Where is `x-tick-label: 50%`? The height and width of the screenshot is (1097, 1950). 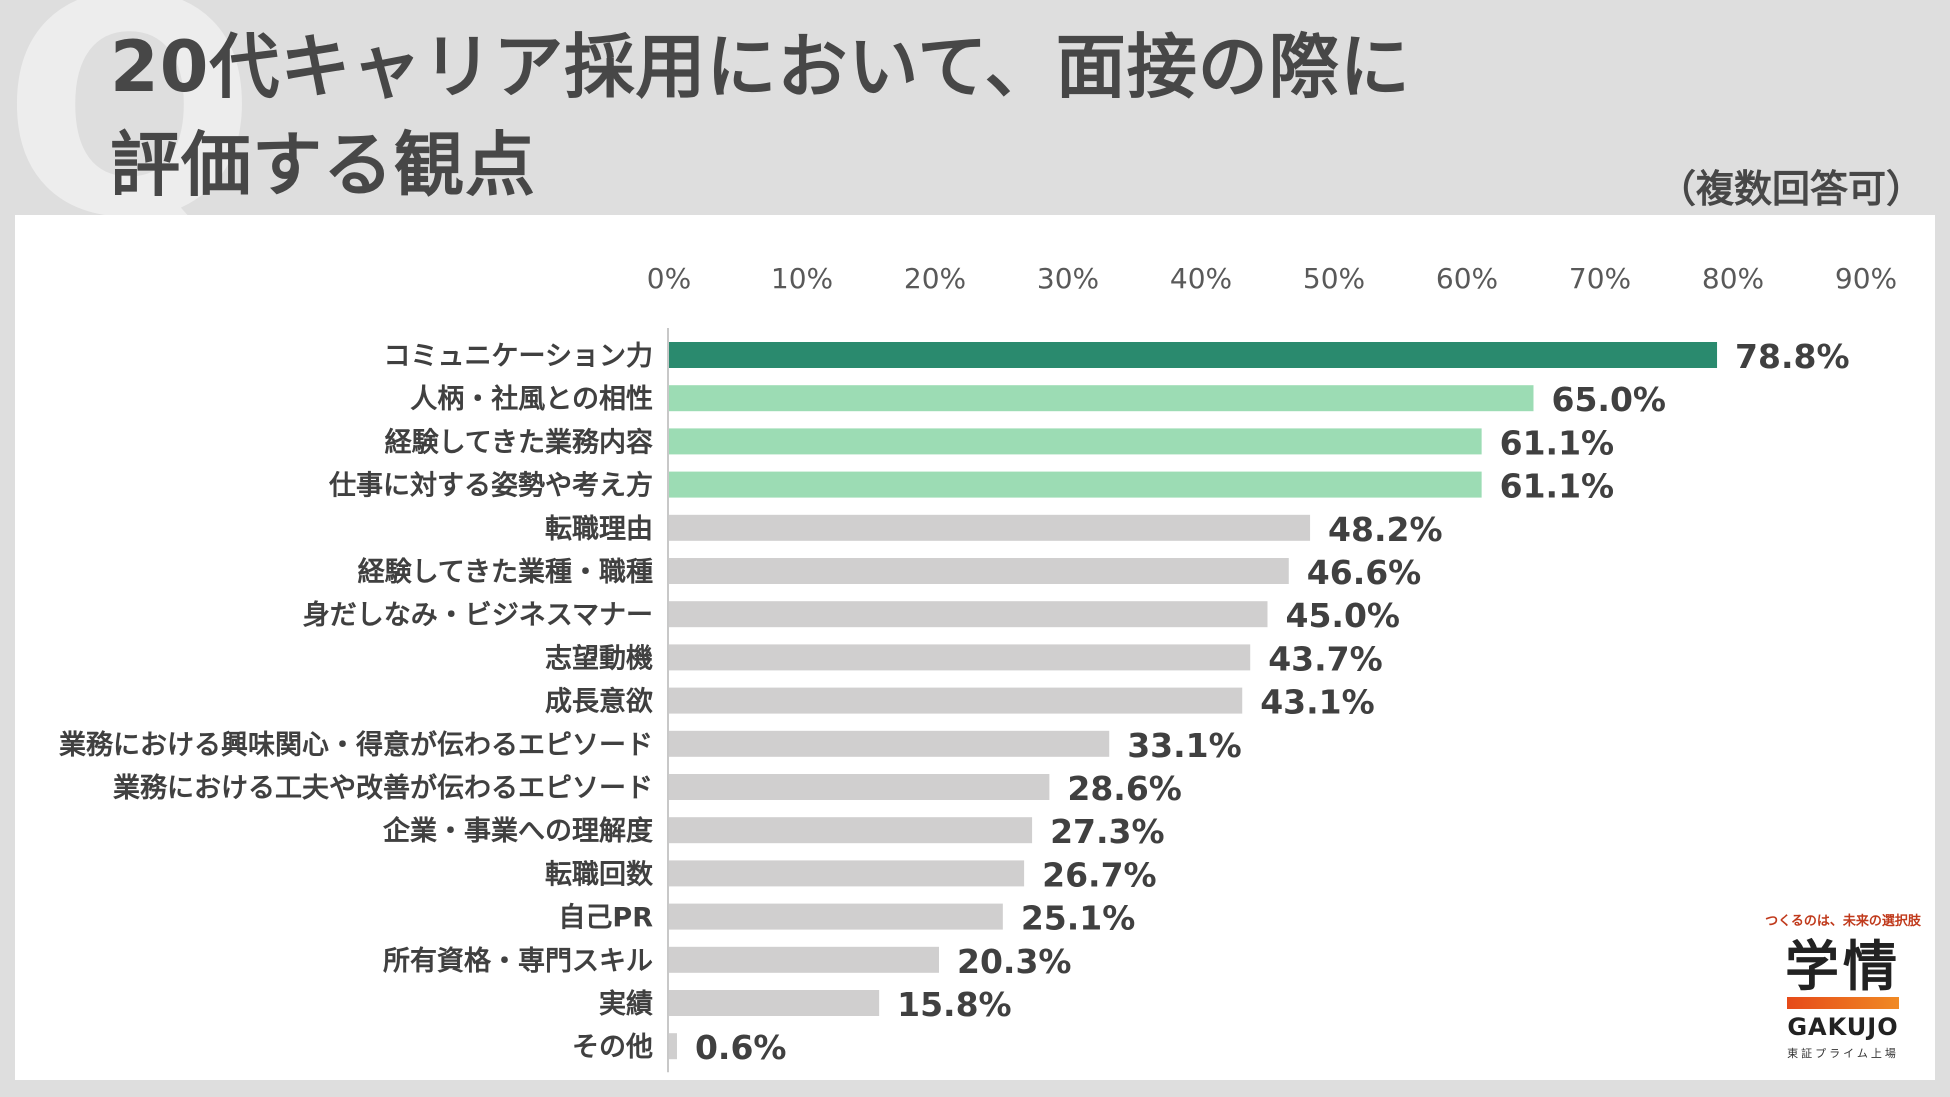
x-tick-label: 50% is located at coordinates (1334, 278).